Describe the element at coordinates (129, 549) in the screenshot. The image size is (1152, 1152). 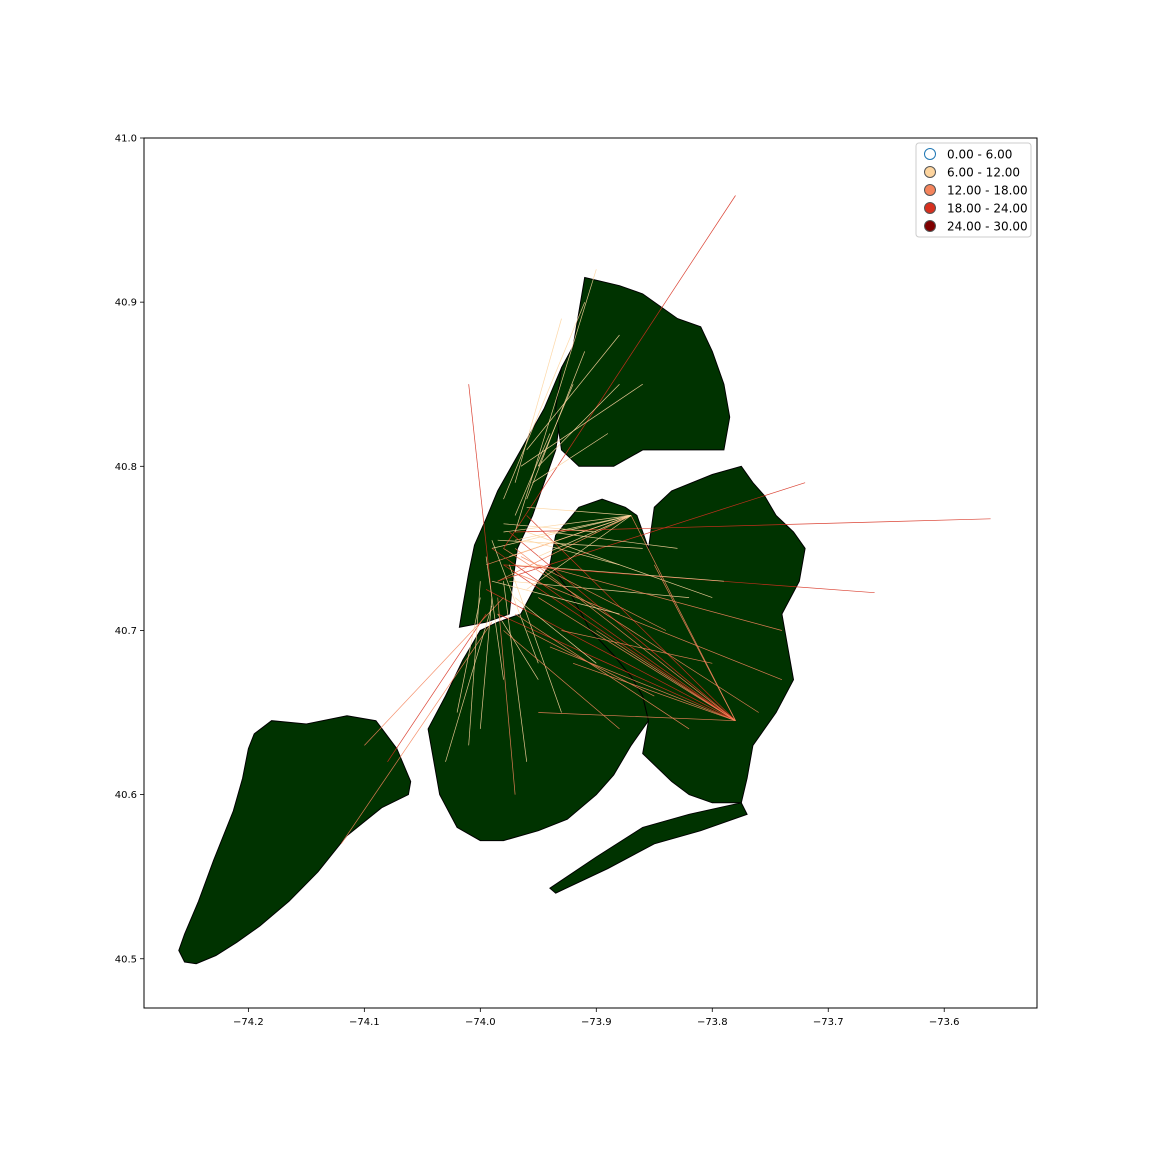
I see `y-axis: 40.5 40.6 40.7 40.8 40.9 41.0` at that location.